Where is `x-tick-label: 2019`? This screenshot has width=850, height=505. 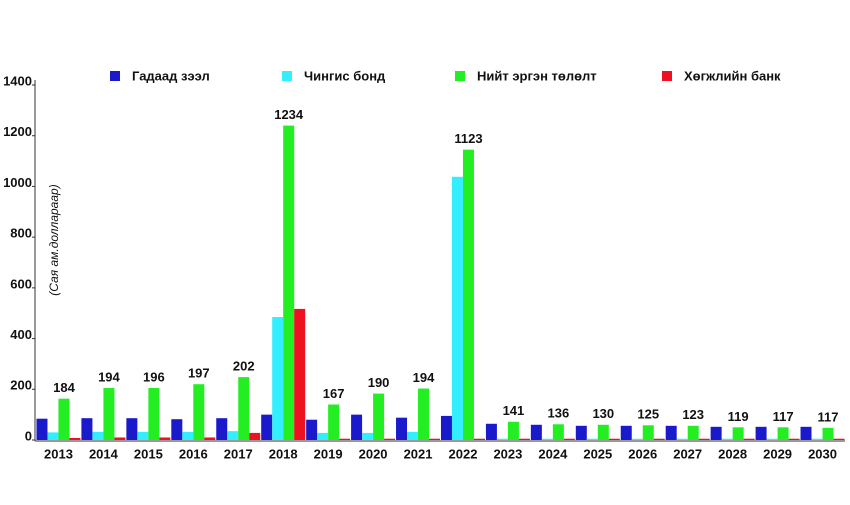 x-tick-label: 2019 is located at coordinates (328, 453).